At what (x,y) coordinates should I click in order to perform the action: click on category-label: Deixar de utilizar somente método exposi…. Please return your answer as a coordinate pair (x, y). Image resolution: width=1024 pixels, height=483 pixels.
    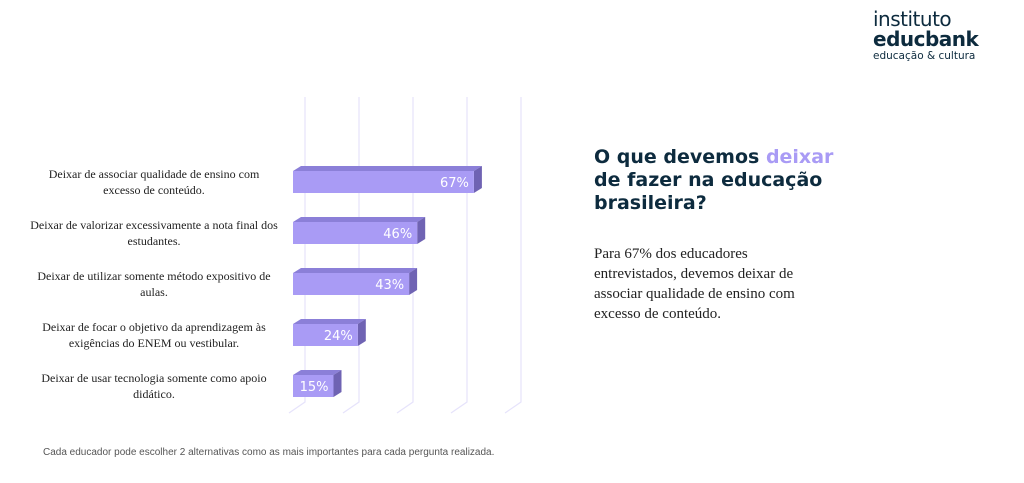
    Looking at the image, I should click on (154, 284).